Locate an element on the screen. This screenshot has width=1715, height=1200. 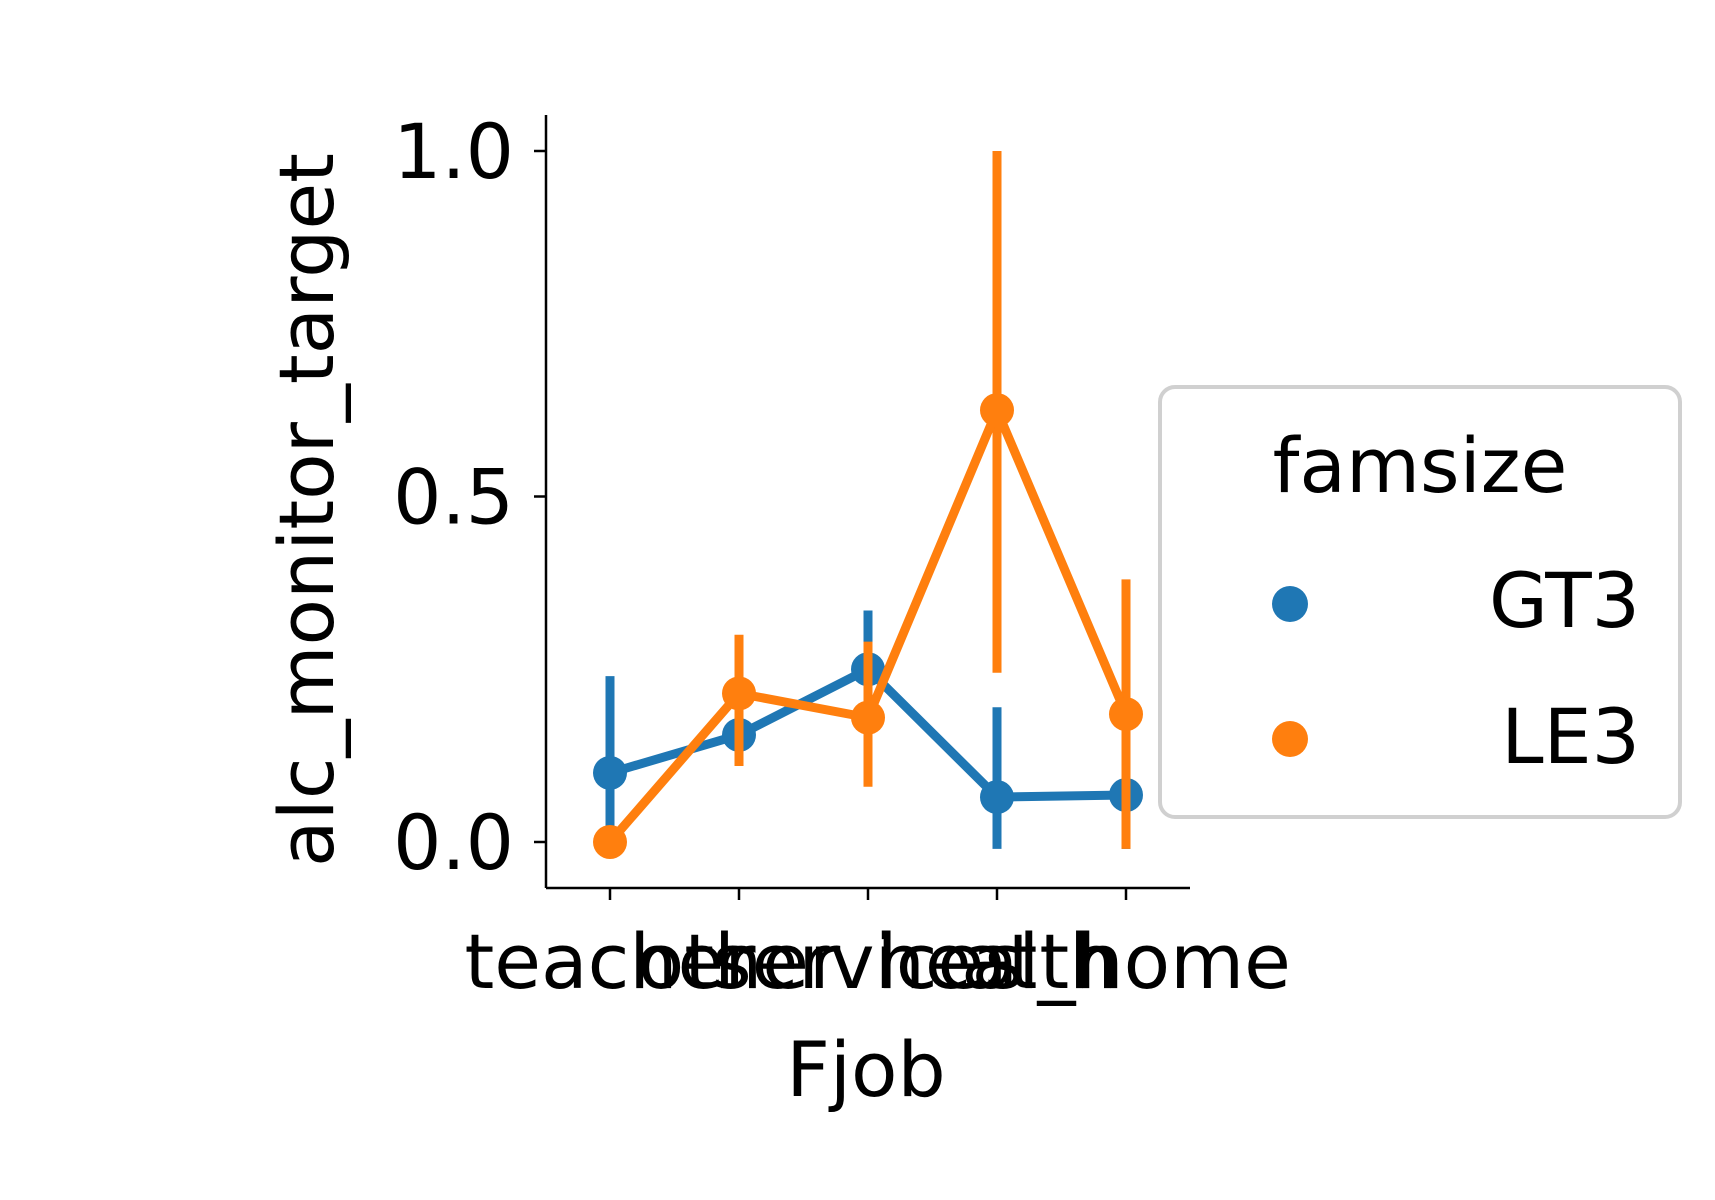
x-tick-label: health is located at coordinates (997, 961).